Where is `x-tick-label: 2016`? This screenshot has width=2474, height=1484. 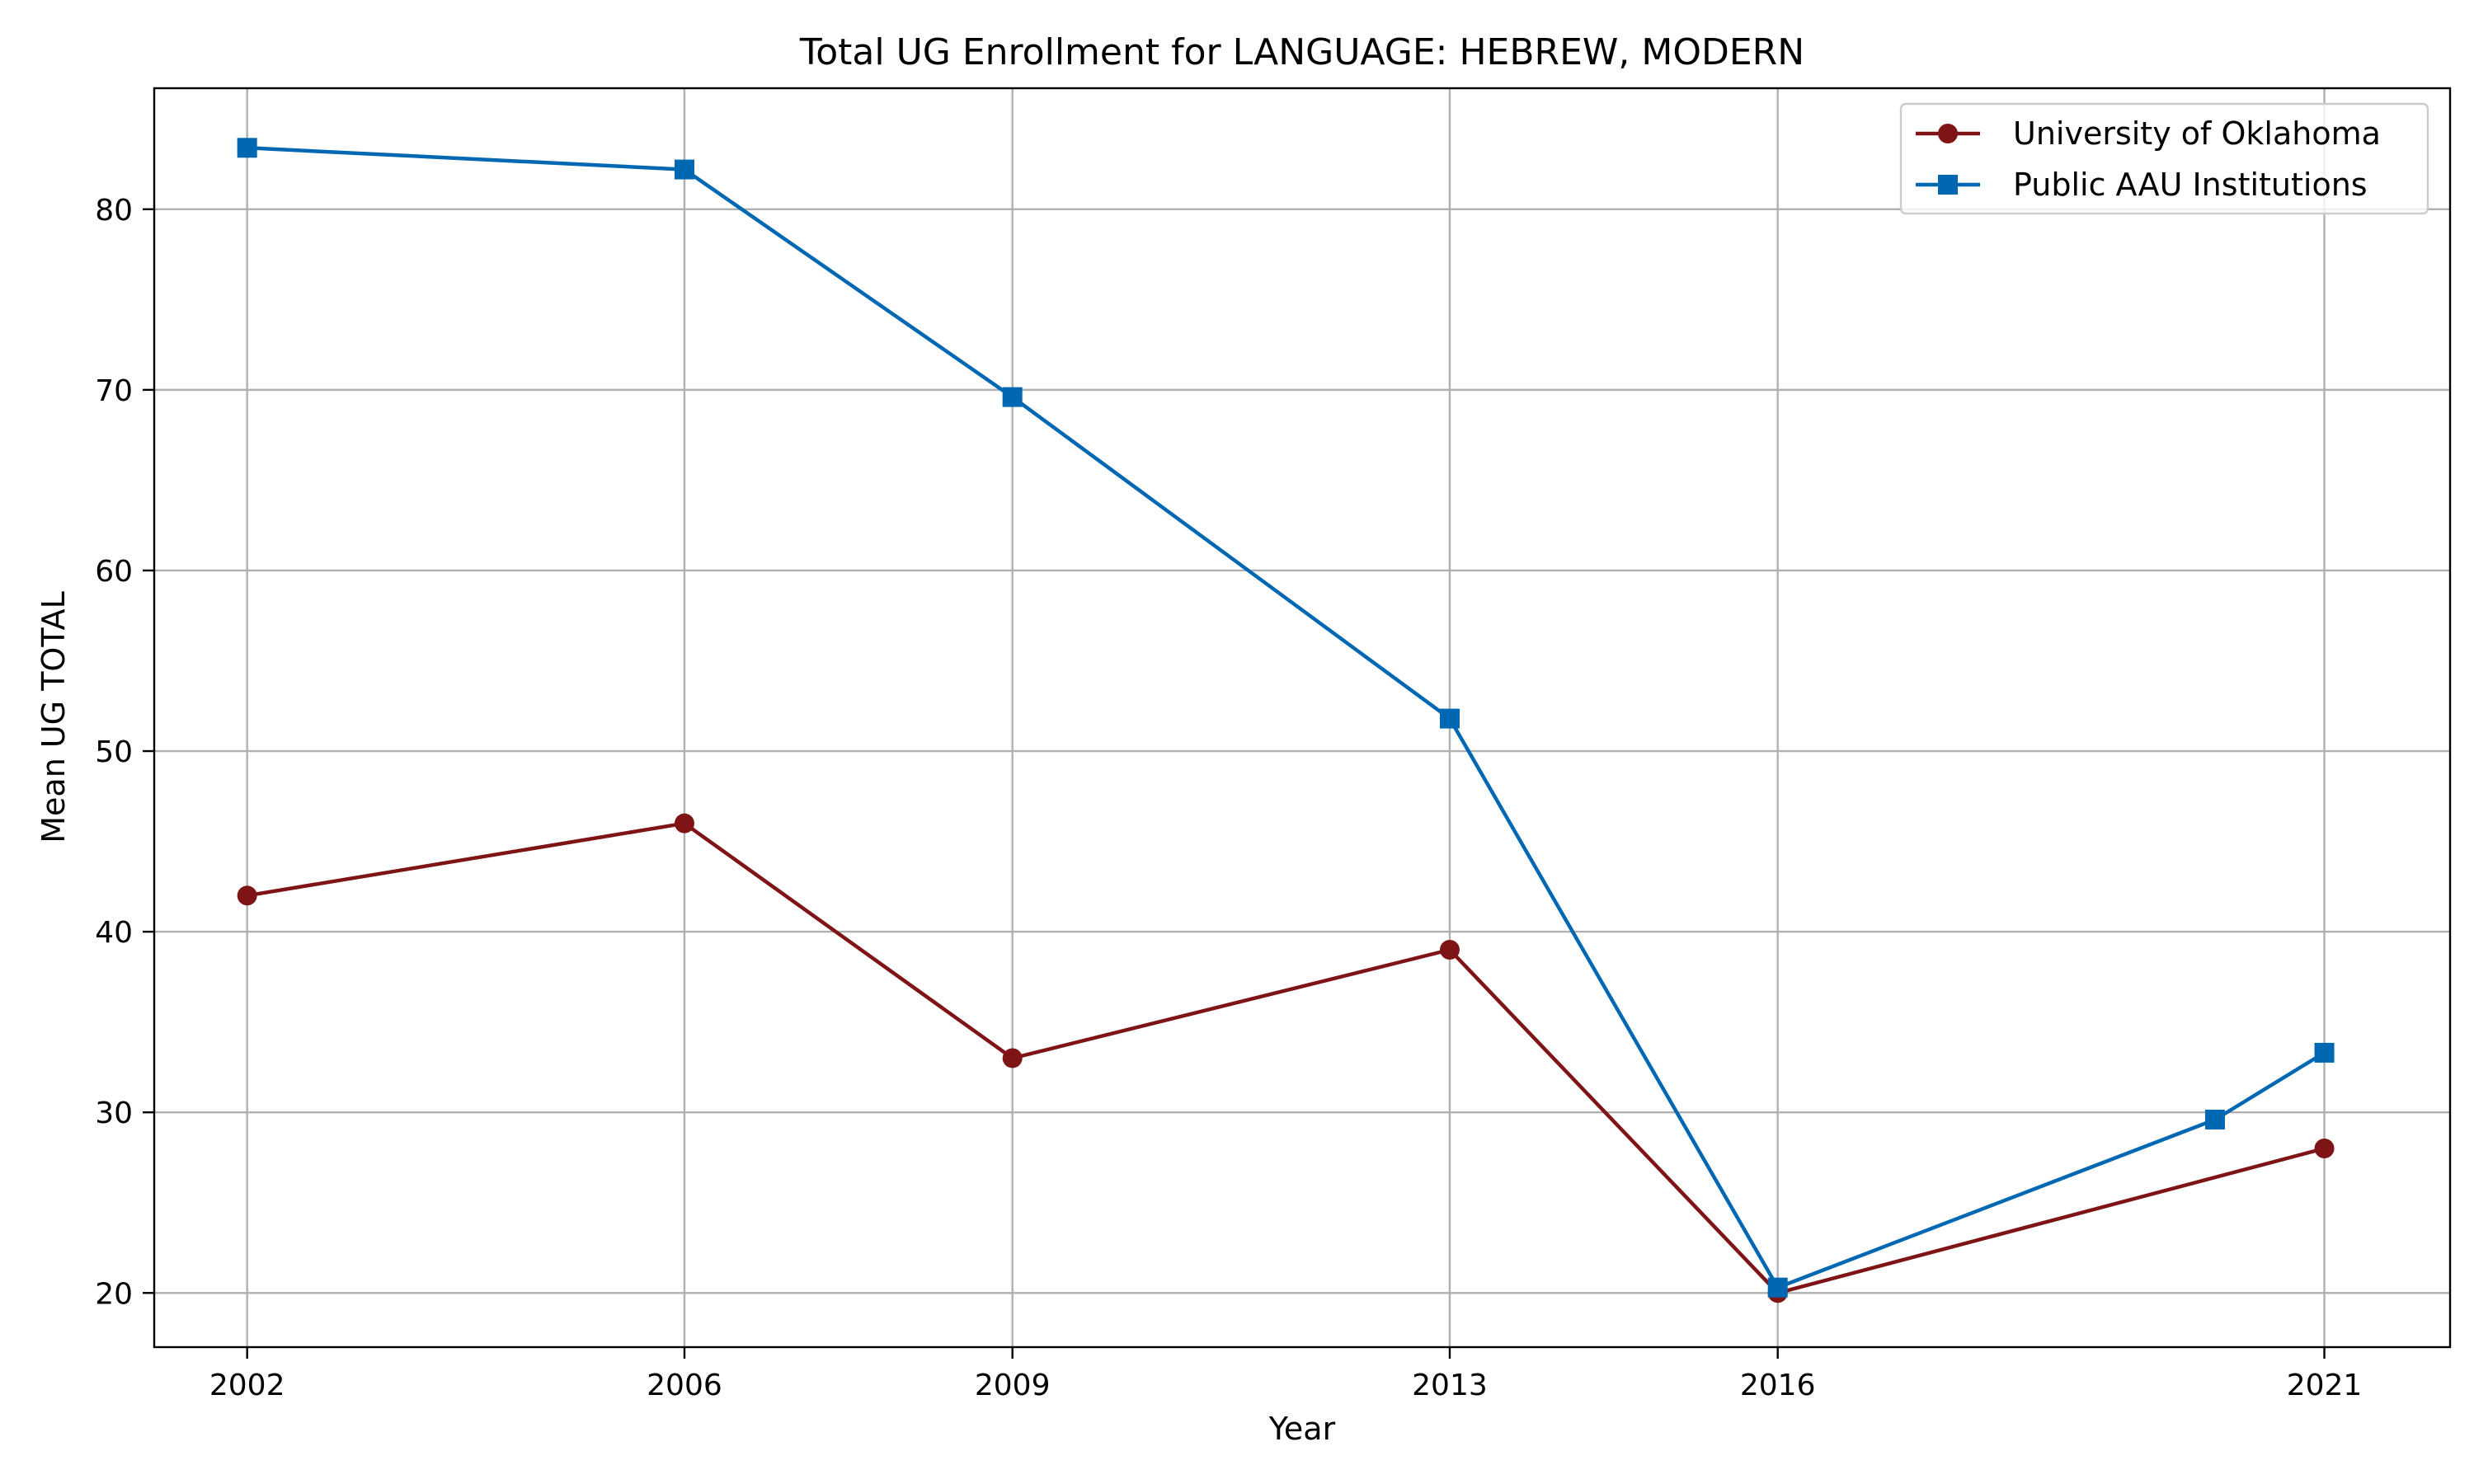 x-tick-label: 2016 is located at coordinates (1778, 1385).